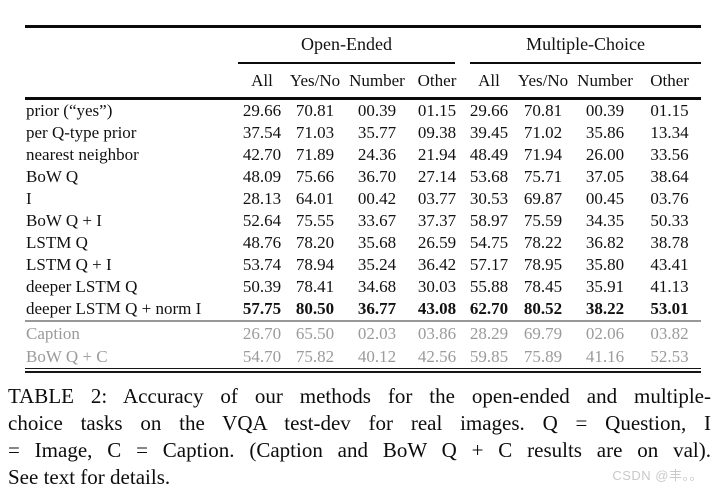  What do you see at coordinates (489, 242) in the screenshot?
I see `value-cell: 54.75` at bounding box center [489, 242].